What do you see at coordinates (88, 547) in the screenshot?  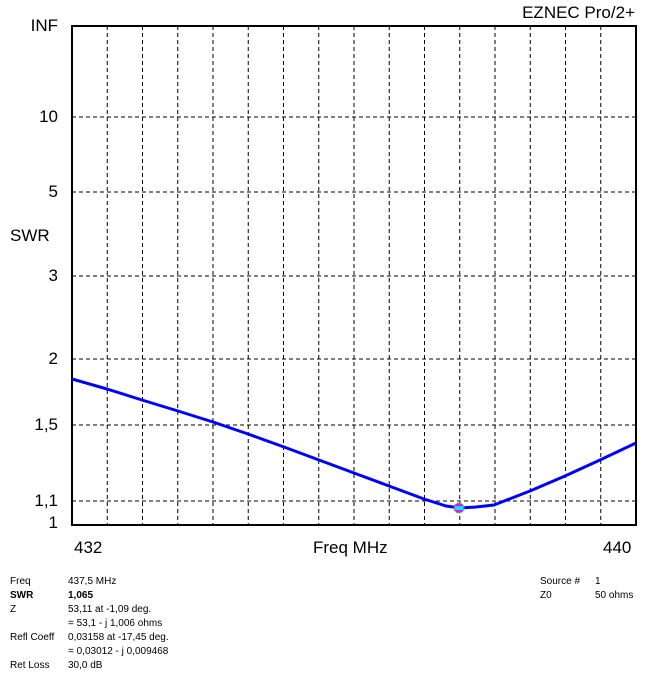 I see `x-tick-start: 432` at bounding box center [88, 547].